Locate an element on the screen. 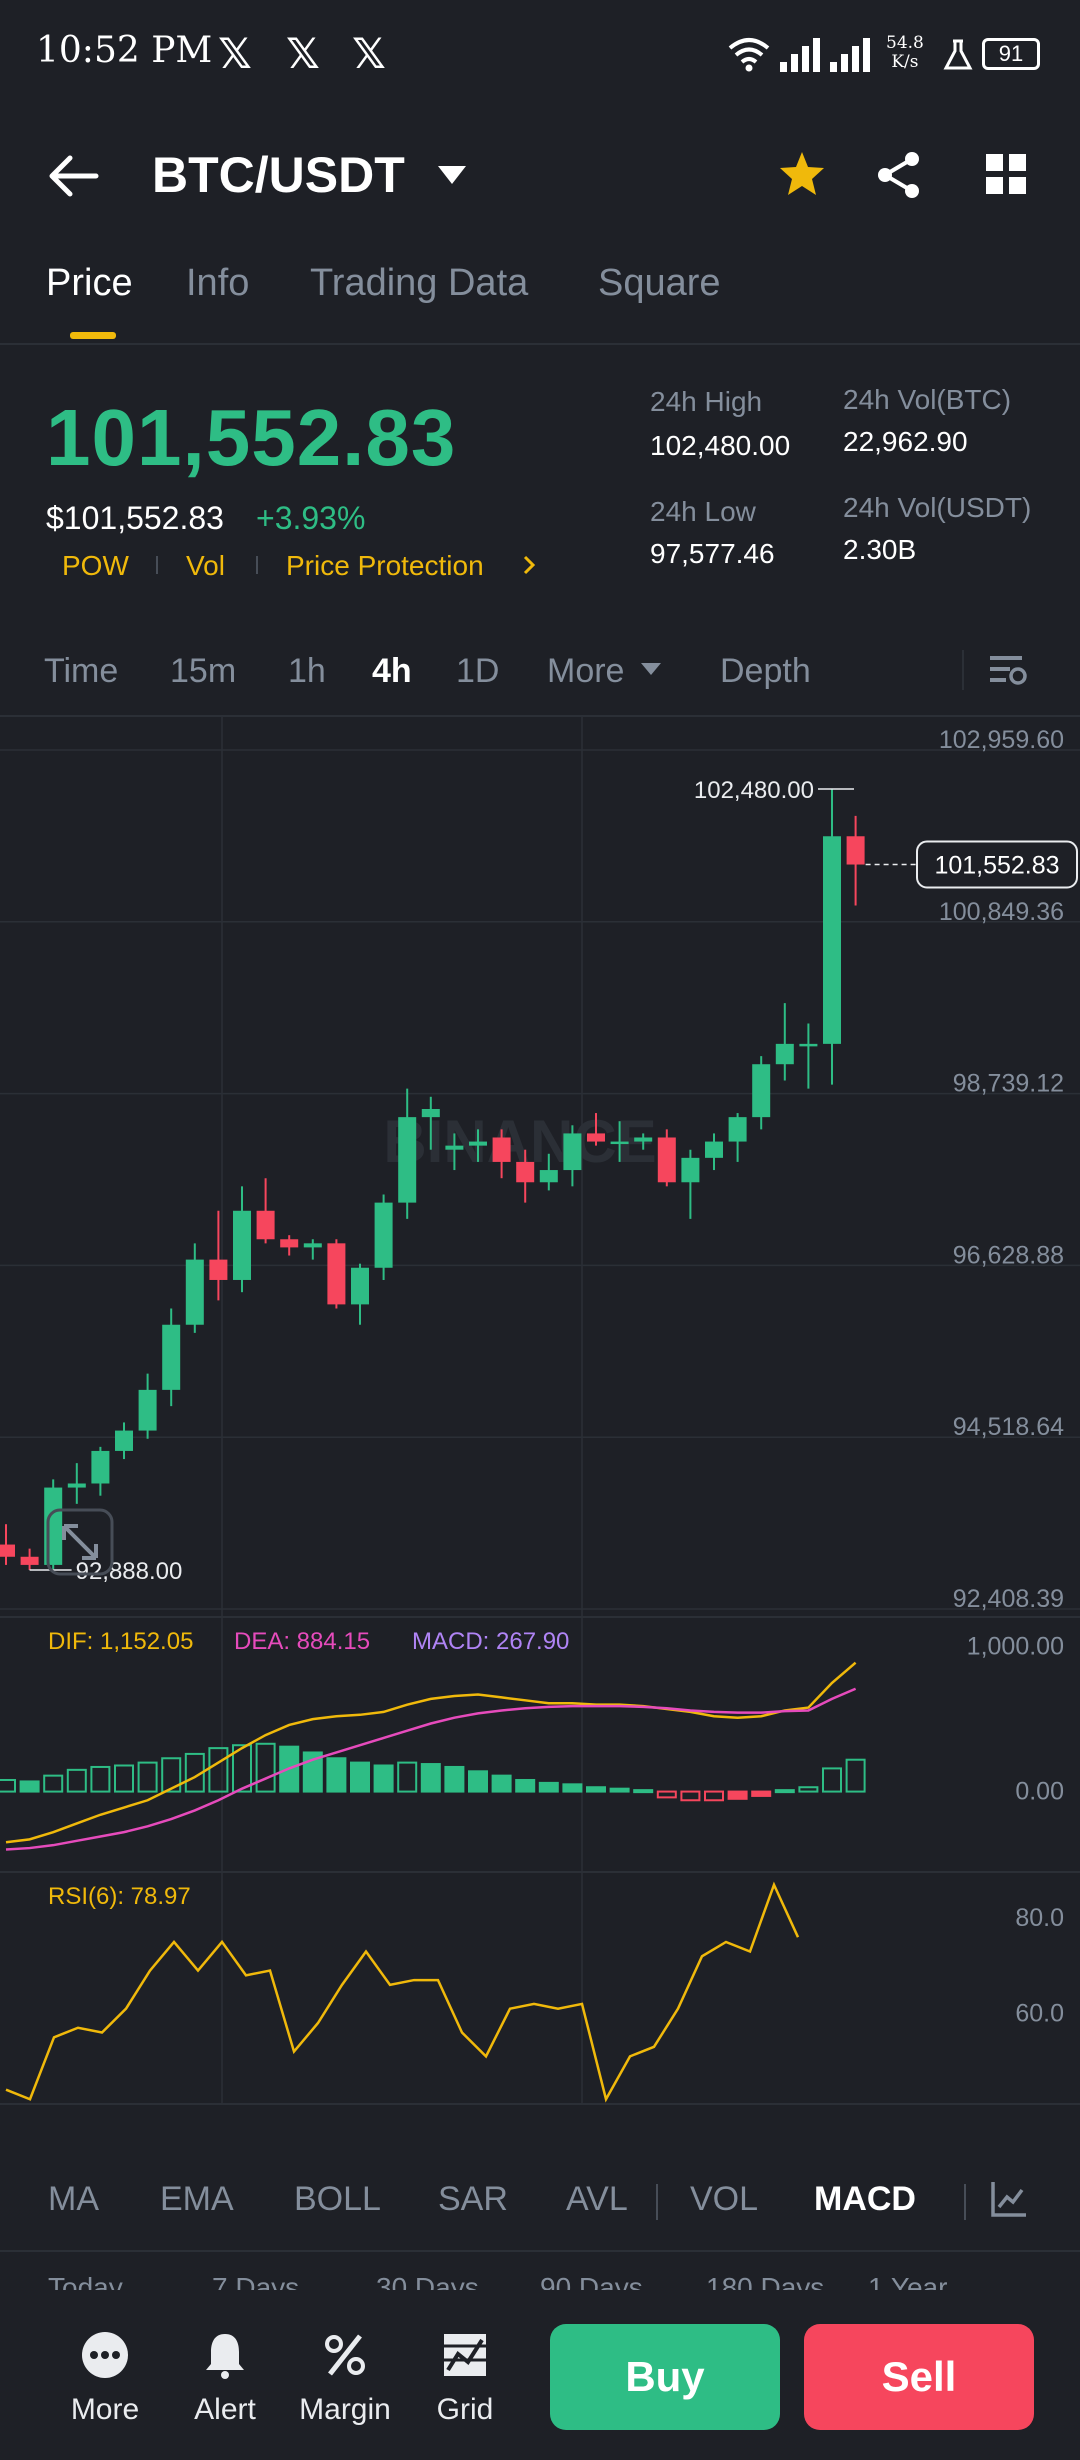 Image resolution: width=1080 pixels, height=2460 pixels. indicator-avl: AVL is located at coordinates (597, 2199).